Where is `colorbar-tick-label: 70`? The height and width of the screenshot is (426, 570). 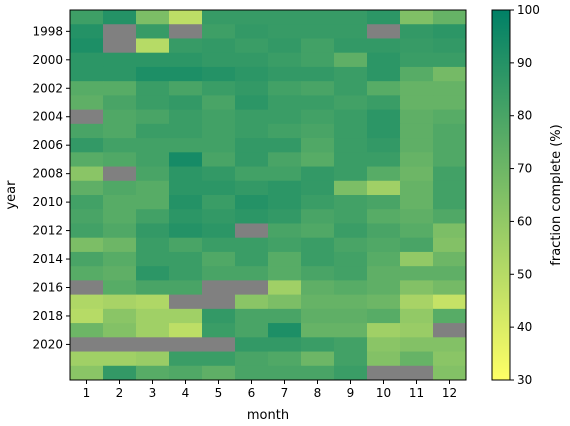 colorbar-tick-label: 70 is located at coordinates (524, 169).